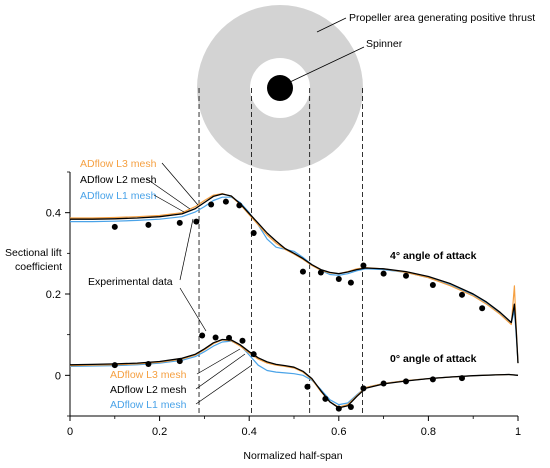 The width and height of the screenshot is (550, 468). Describe the element at coordinates (159, 432) in the screenshot. I see `x-tick-label-1: 0.2` at that location.